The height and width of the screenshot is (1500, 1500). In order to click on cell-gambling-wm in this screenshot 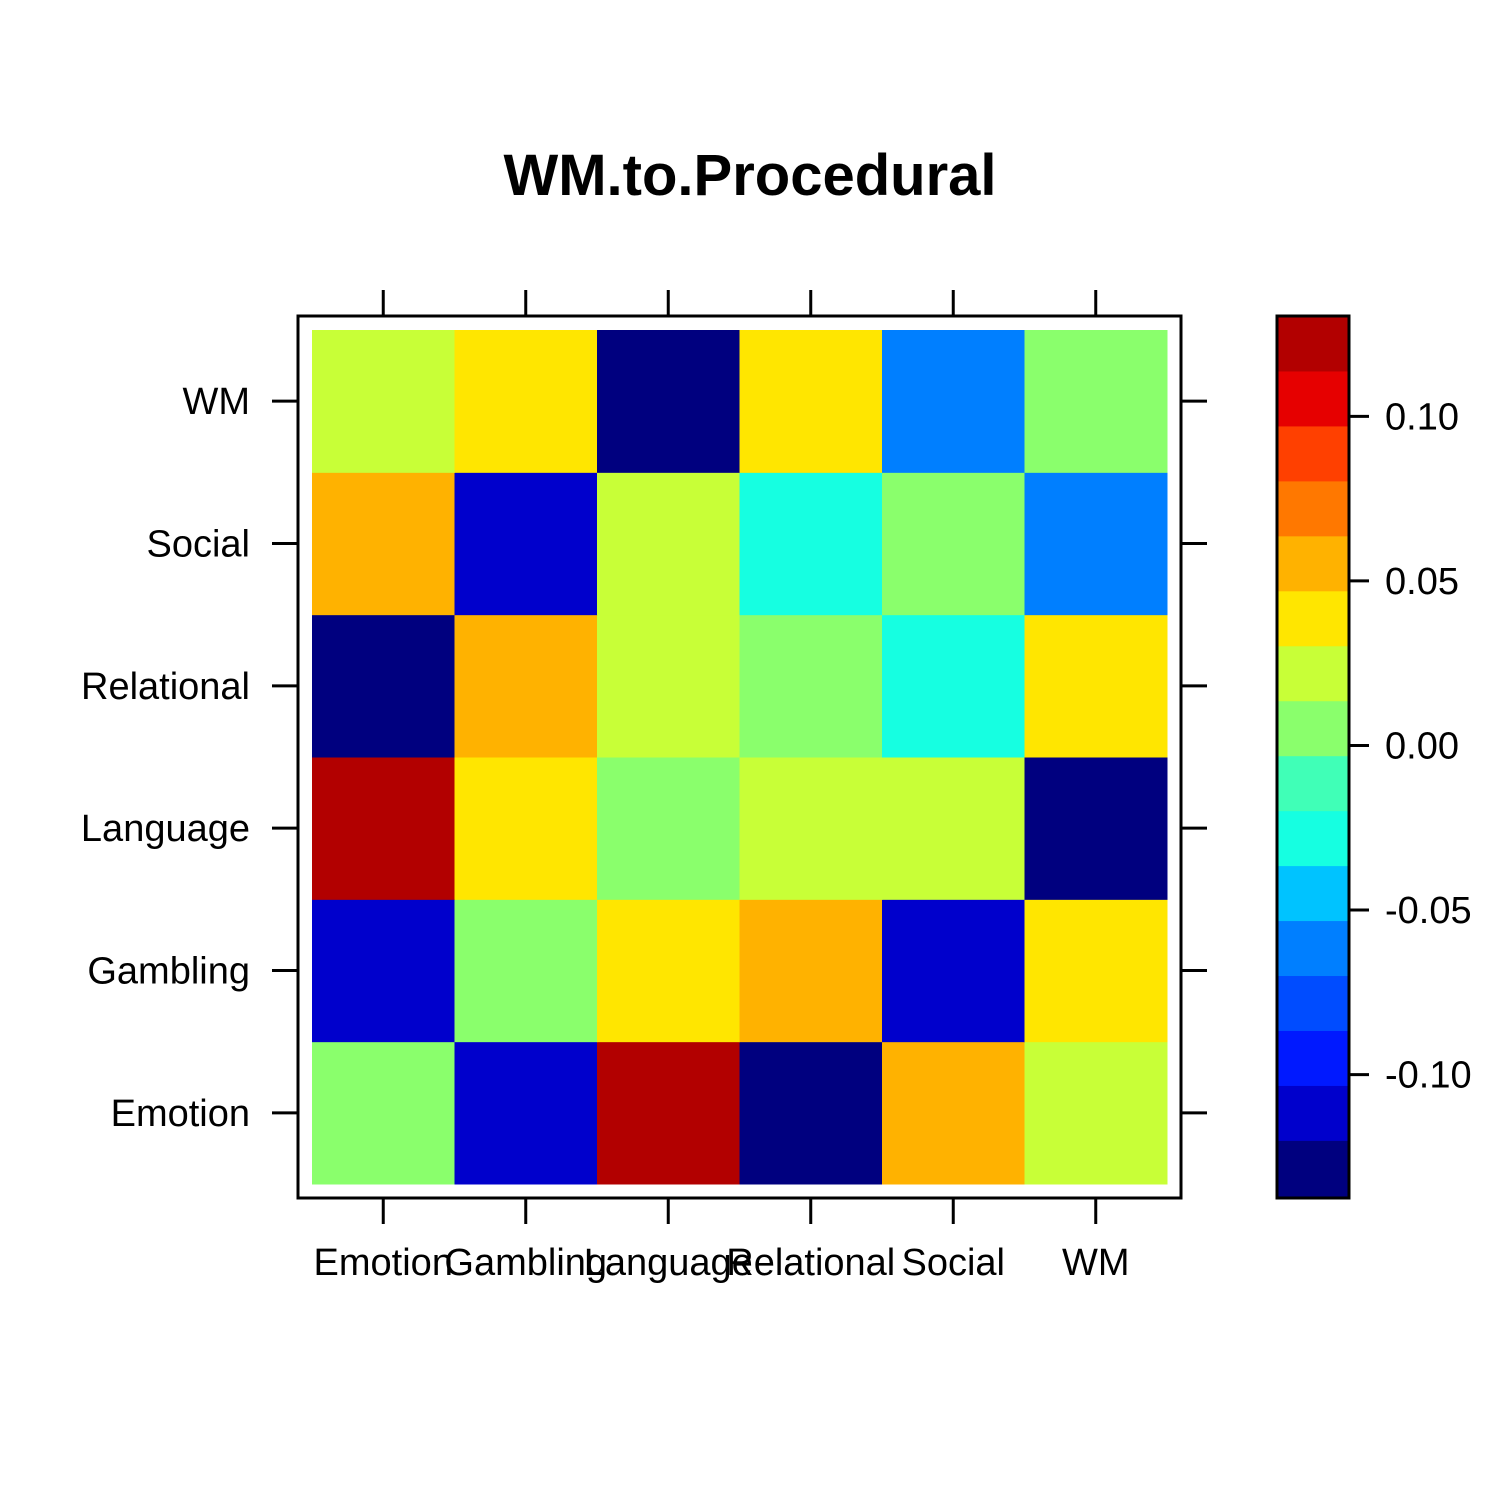, I will do `click(1096, 971)`.